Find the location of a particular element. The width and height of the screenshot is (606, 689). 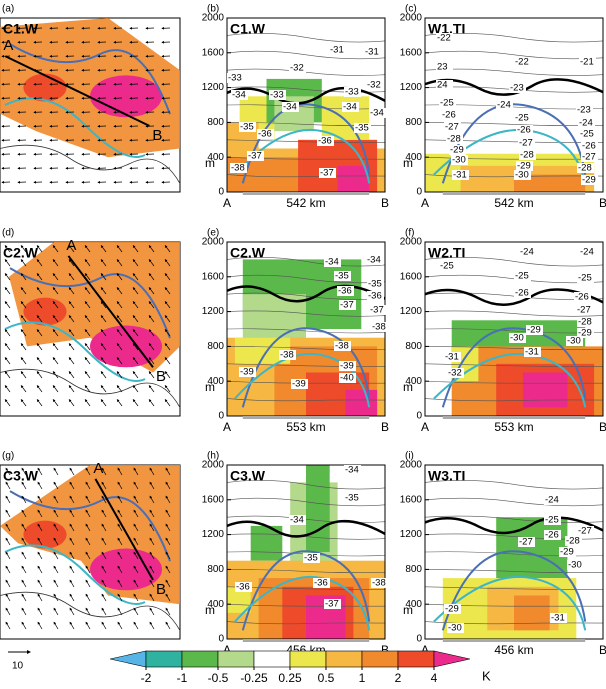

section-start: A is located at coordinates (425, 427).